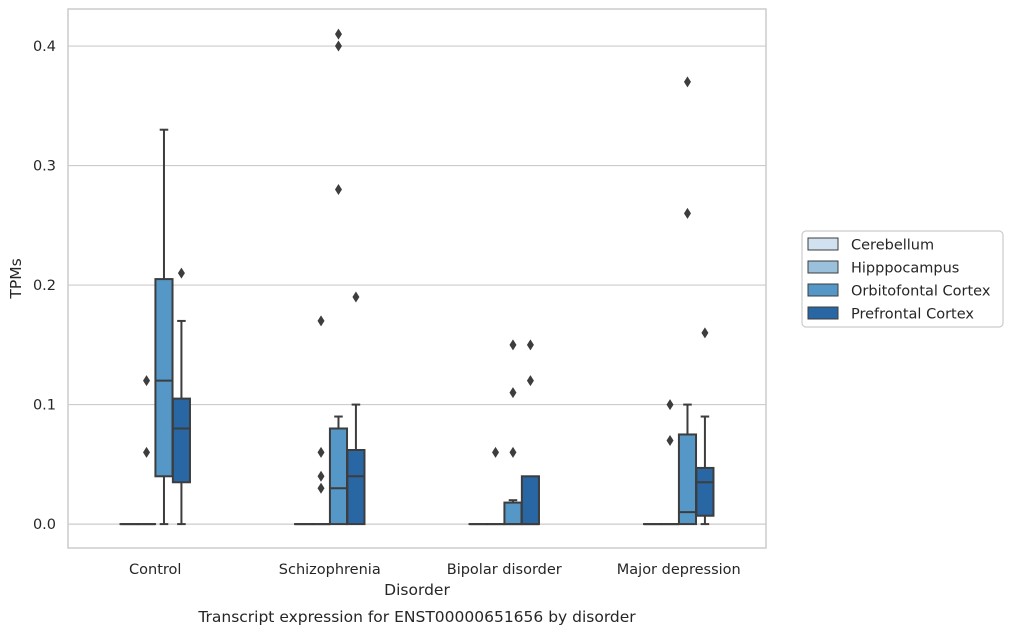 This screenshot has height=634, width=1014. Describe the element at coordinates (905, 269) in the screenshot. I see `legend-entry: Hipppocampus` at that location.